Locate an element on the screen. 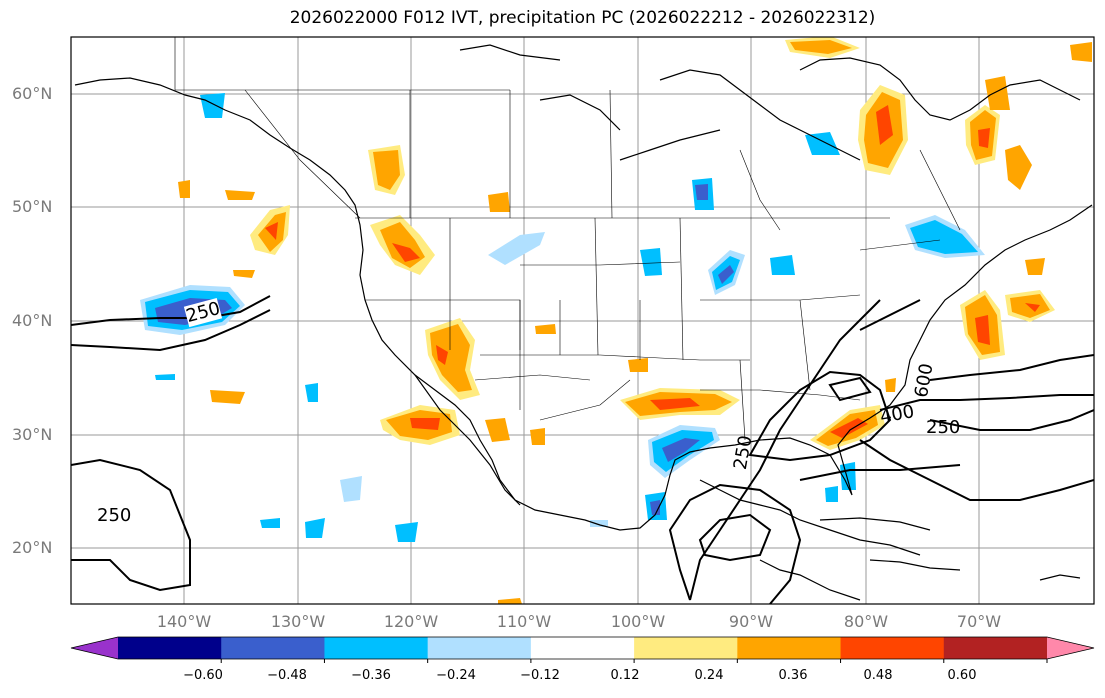 This screenshot has width=1105, height=698. colorbar-outline is located at coordinates (582, 648).